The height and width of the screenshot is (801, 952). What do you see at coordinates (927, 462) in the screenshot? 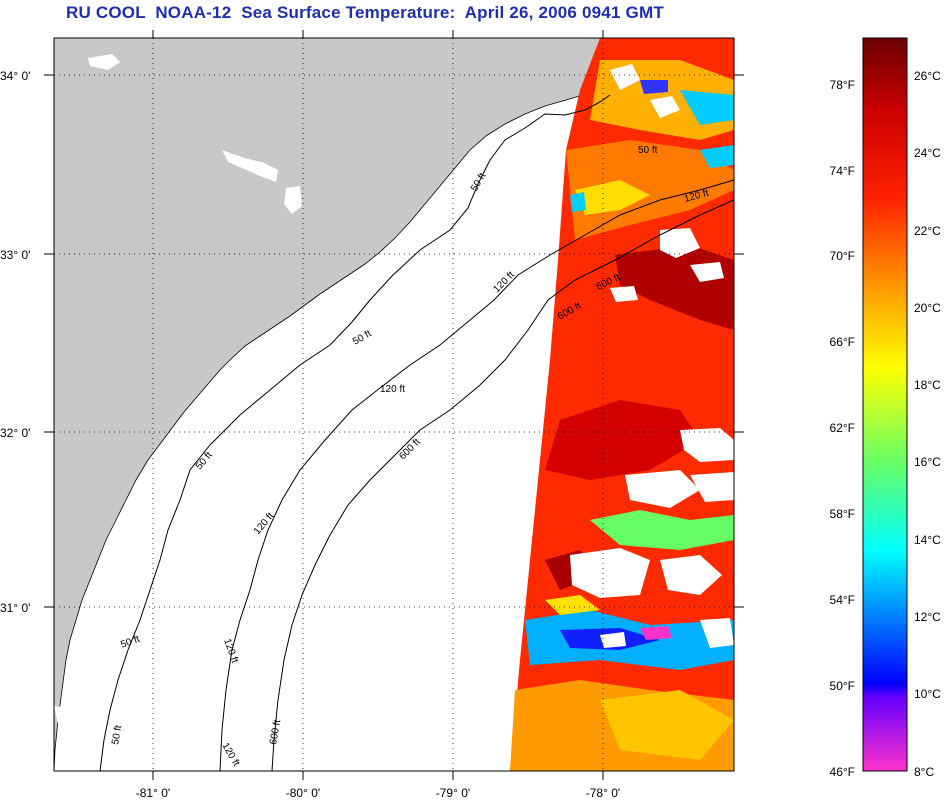
I see `colorbar-c-label: 16°C` at bounding box center [927, 462].